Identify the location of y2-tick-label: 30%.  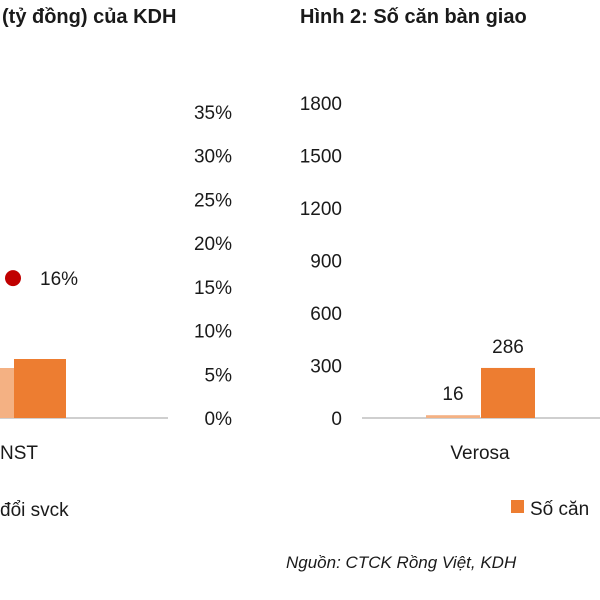
(213, 157).